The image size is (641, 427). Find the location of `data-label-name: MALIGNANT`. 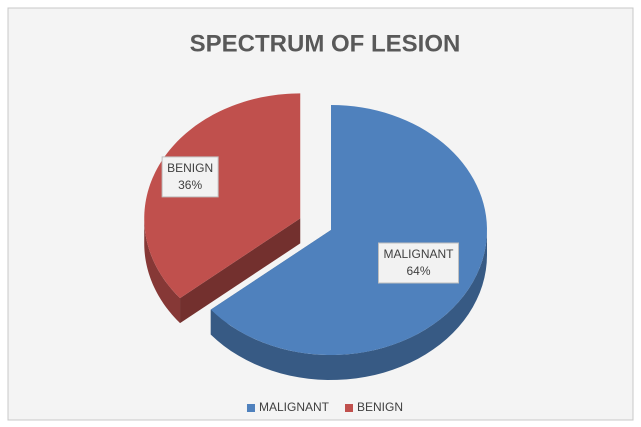

data-label-name: MALIGNANT is located at coordinates (419, 254).